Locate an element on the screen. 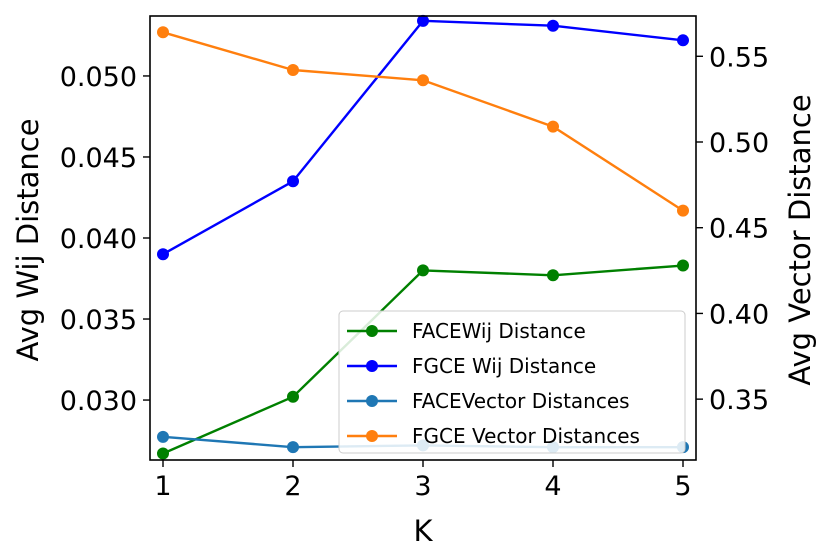 The image size is (830, 554). right-tick-label: 0.55 is located at coordinates (739, 57).